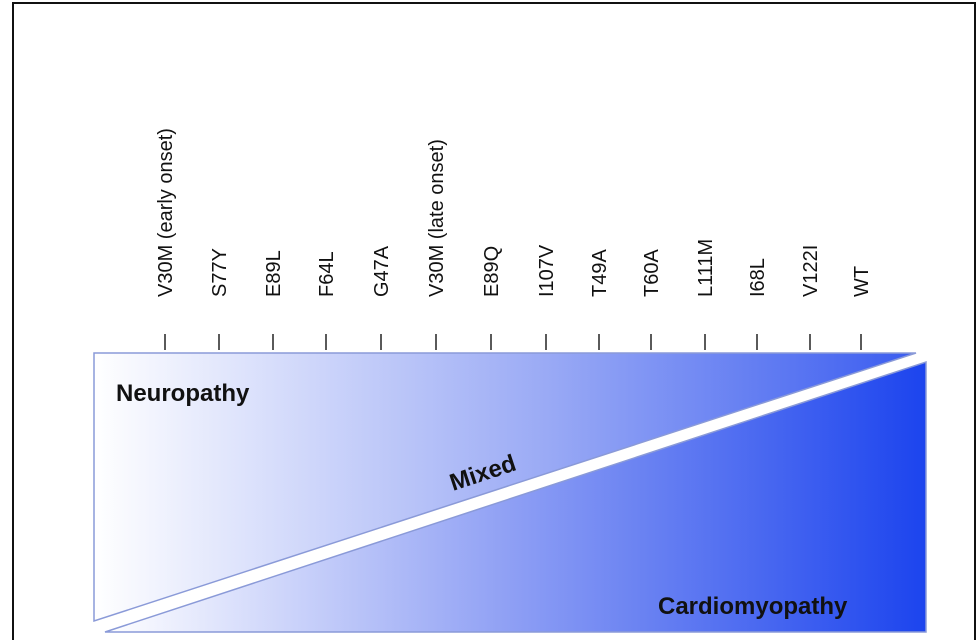 This screenshot has width=979, height=640. I want to click on cardiomyopathy-label: Cardiomyopathy, so click(753, 606).